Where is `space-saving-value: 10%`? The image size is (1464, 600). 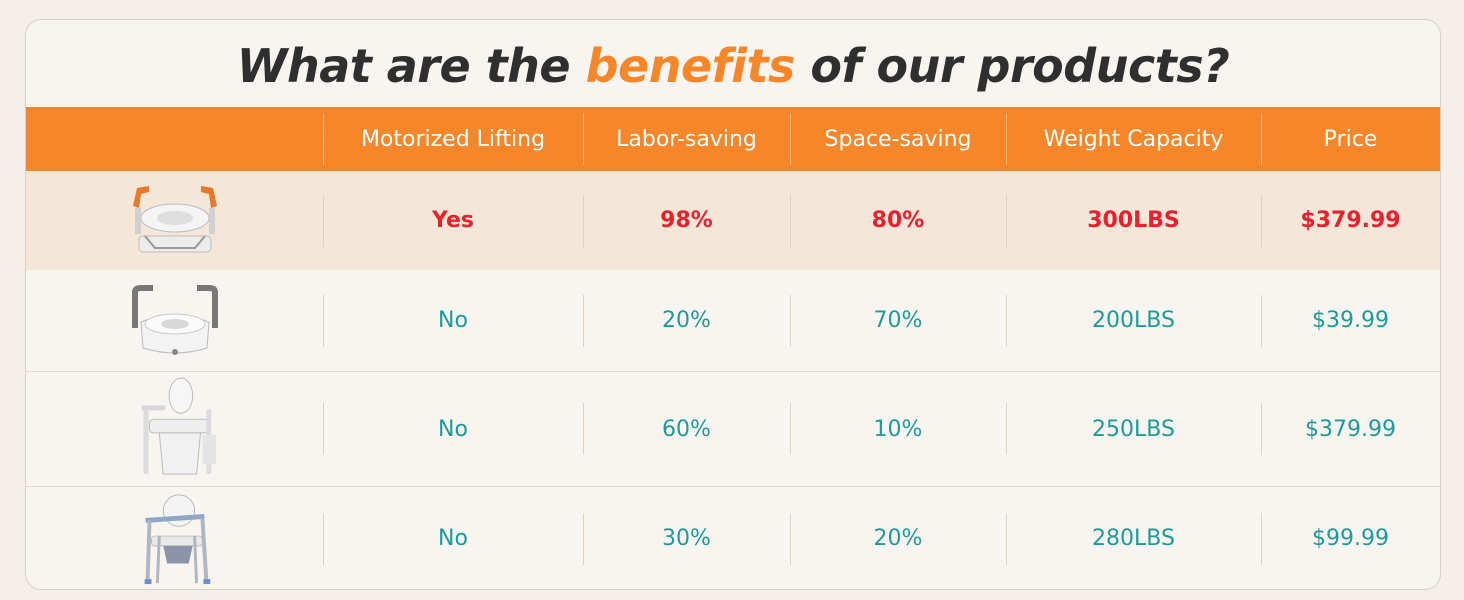 space-saving-value: 10% is located at coordinates (898, 429).